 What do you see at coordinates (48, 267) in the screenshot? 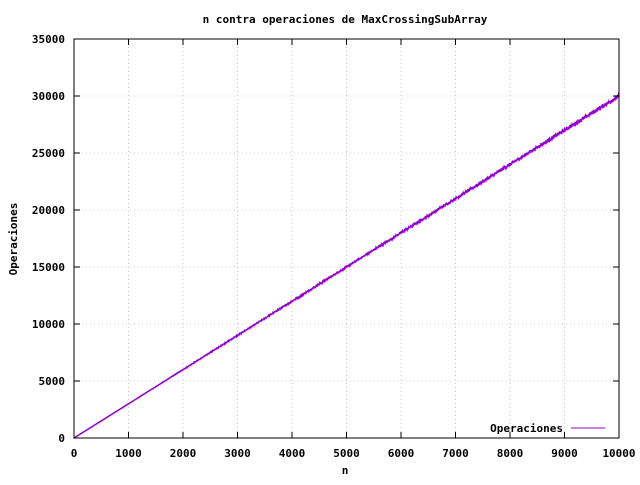
I see `y-tick-label: 15000` at bounding box center [48, 267].